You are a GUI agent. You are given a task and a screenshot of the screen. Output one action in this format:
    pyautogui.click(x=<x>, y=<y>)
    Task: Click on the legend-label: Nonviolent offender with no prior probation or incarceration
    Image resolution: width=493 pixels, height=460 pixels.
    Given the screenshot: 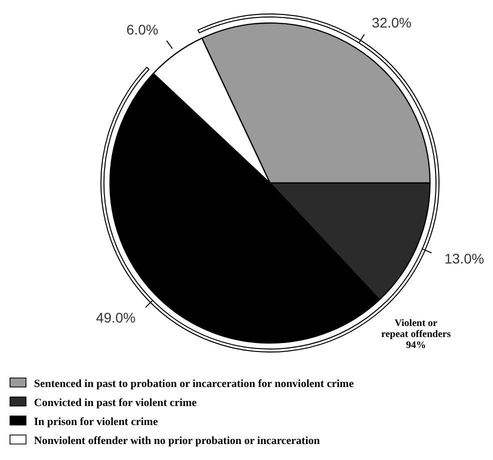 What is the action you would take?
    pyautogui.click(x=177, y=441)
    